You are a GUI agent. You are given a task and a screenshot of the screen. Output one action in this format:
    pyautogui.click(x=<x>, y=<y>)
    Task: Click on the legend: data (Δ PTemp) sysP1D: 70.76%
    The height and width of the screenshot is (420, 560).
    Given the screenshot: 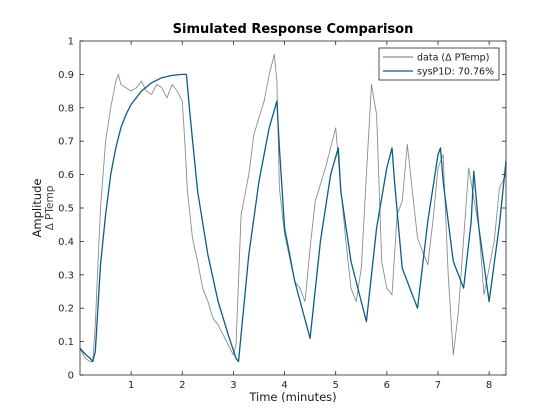 What is the action you would take?
    pyautogui.click(x=439, y=64)
    